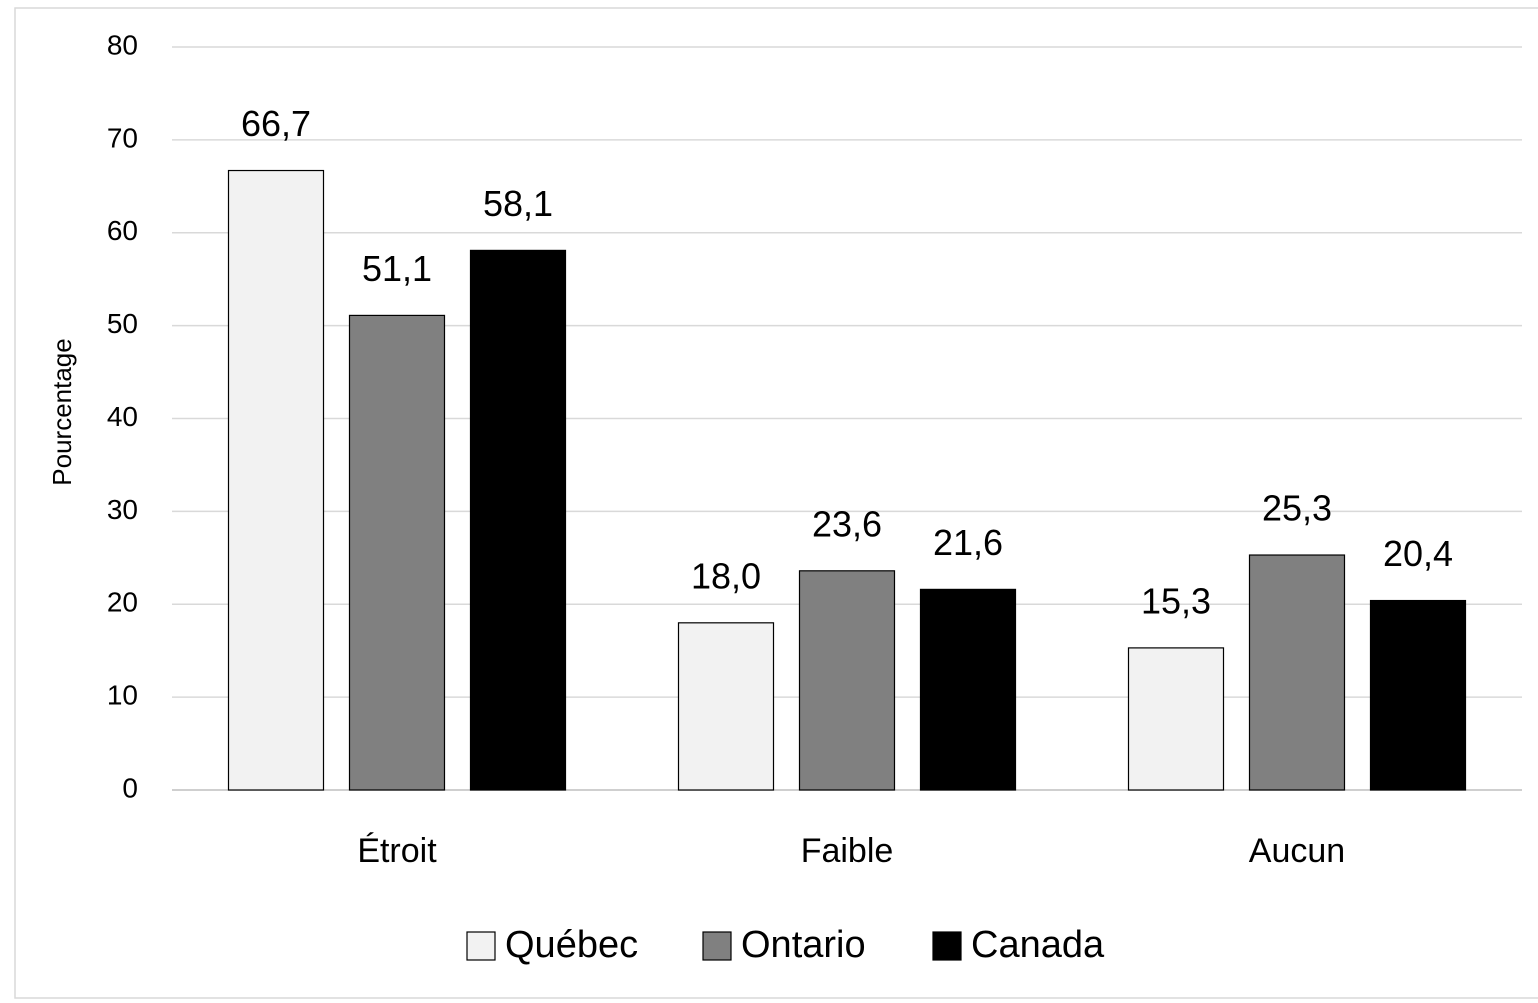 This screenshot has height=1003, width=1538. Describe the element at coordinates (397, 268) in the screenshot. I see `value-label: 51,1` at that location.